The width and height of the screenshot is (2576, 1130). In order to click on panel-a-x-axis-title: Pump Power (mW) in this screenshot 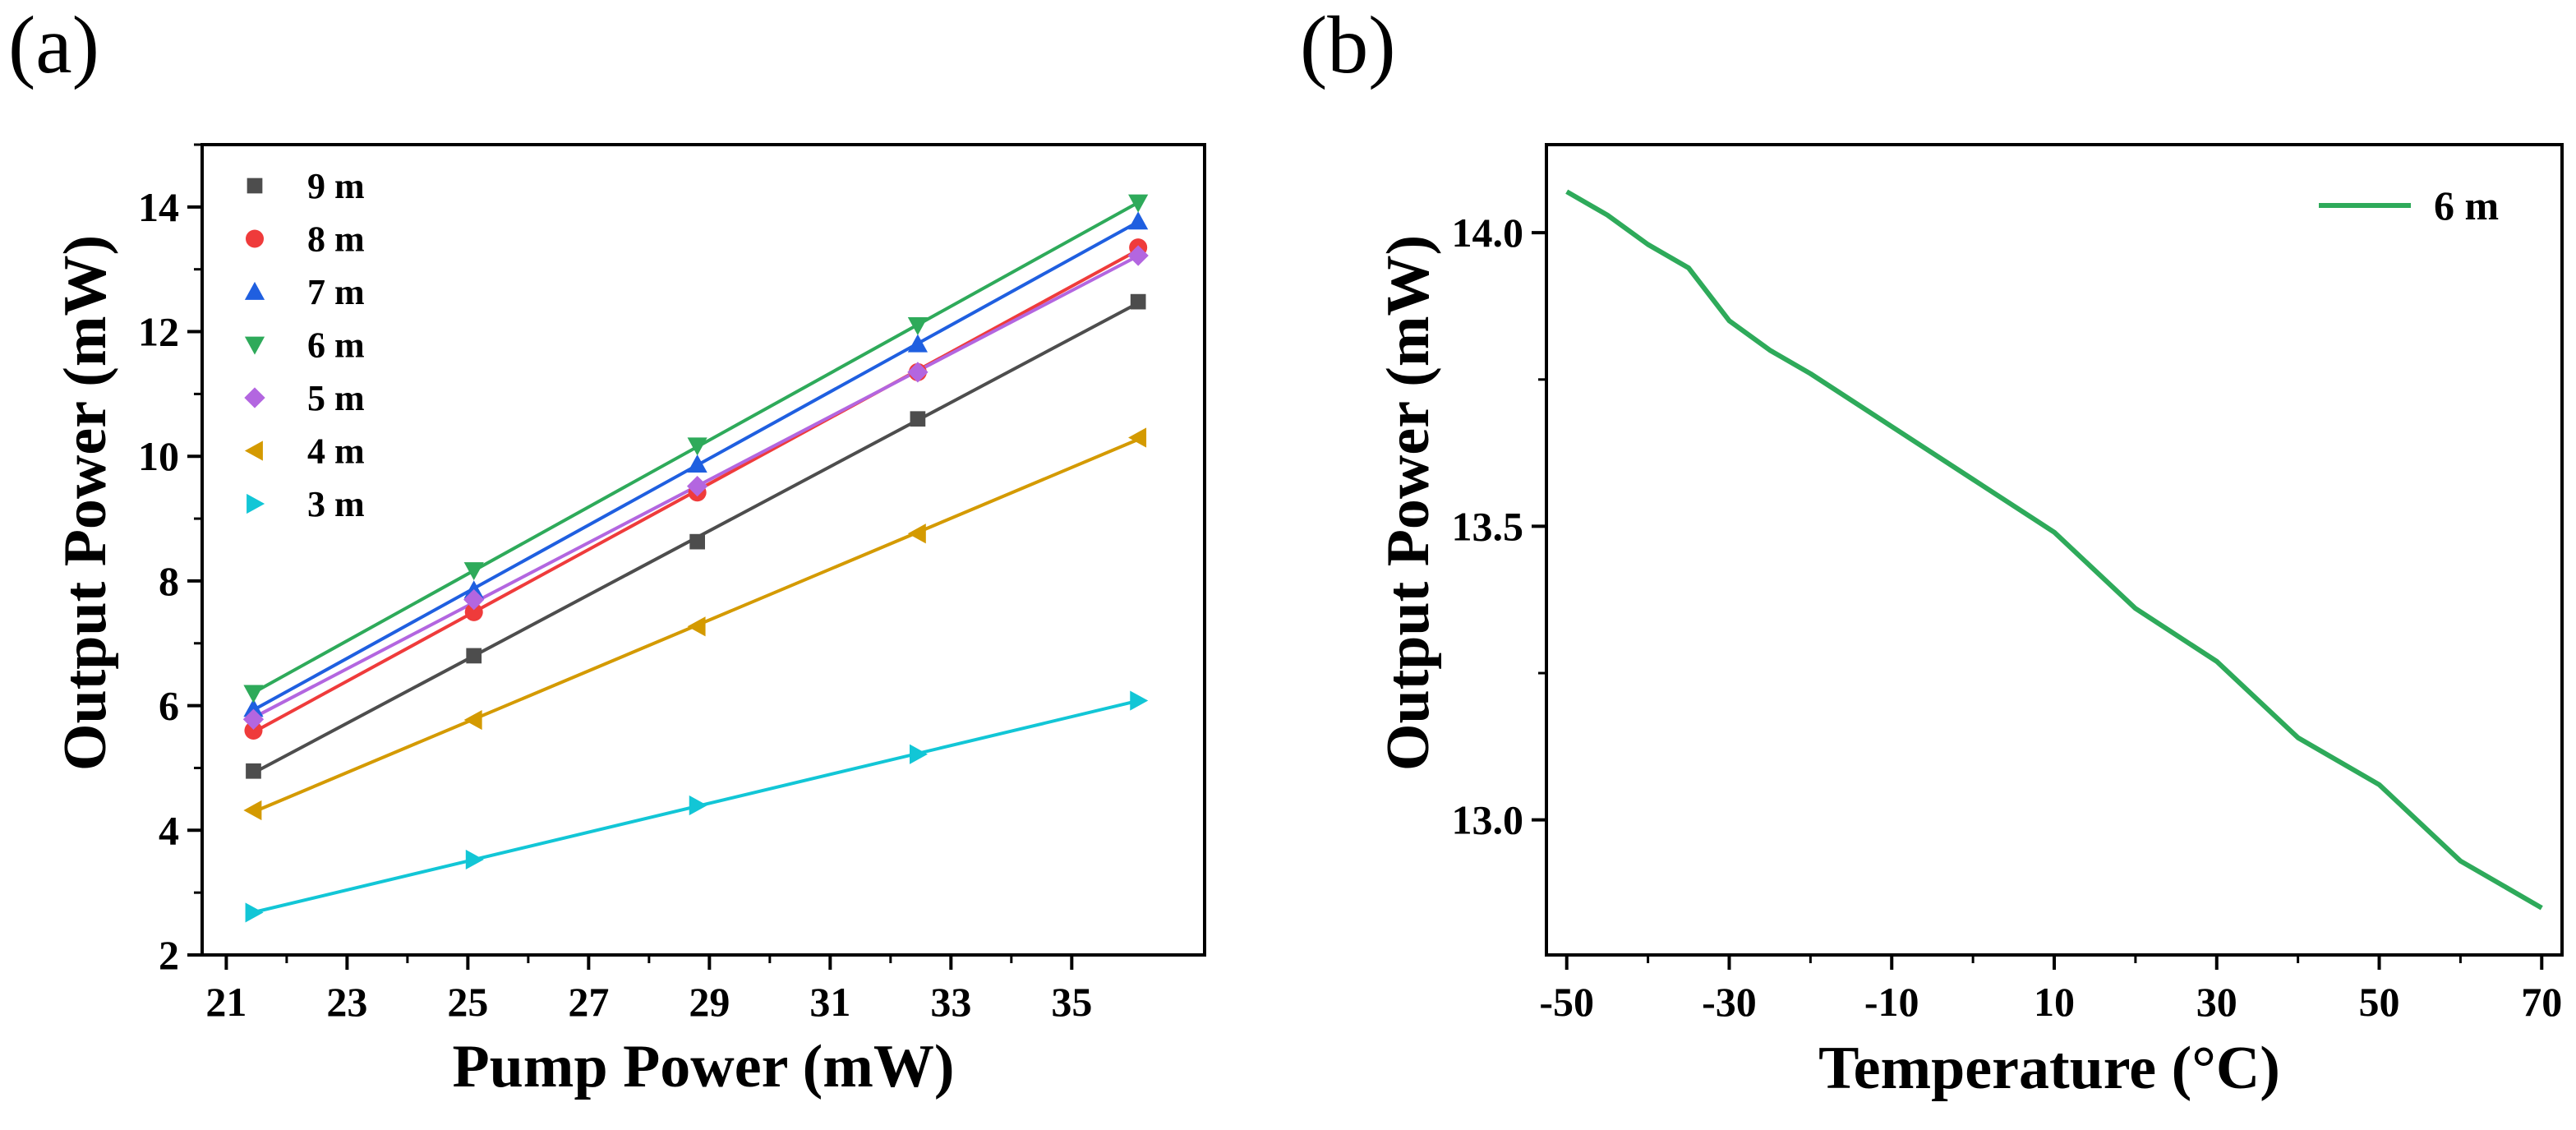, I will do `click(703, 1066)`.